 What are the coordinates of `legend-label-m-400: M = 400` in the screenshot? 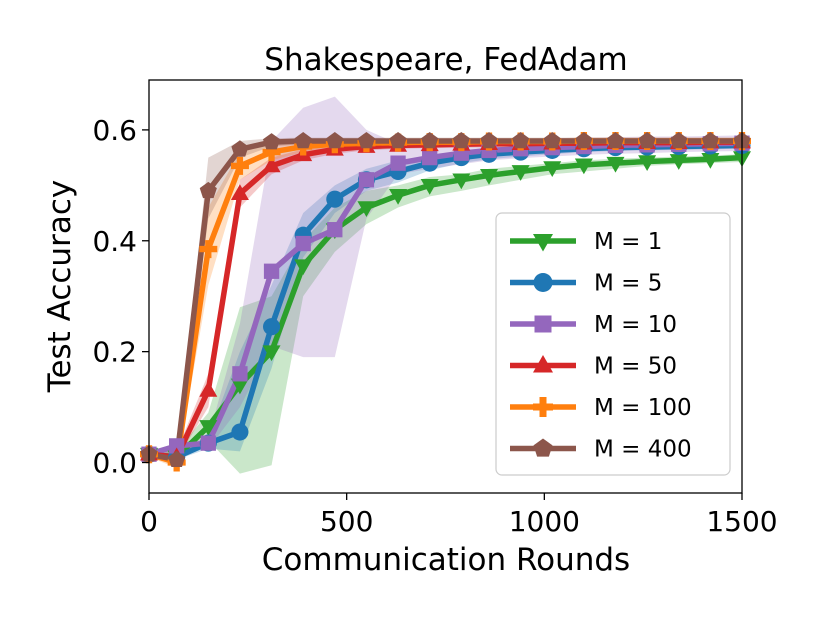 It's located at (643, 450).